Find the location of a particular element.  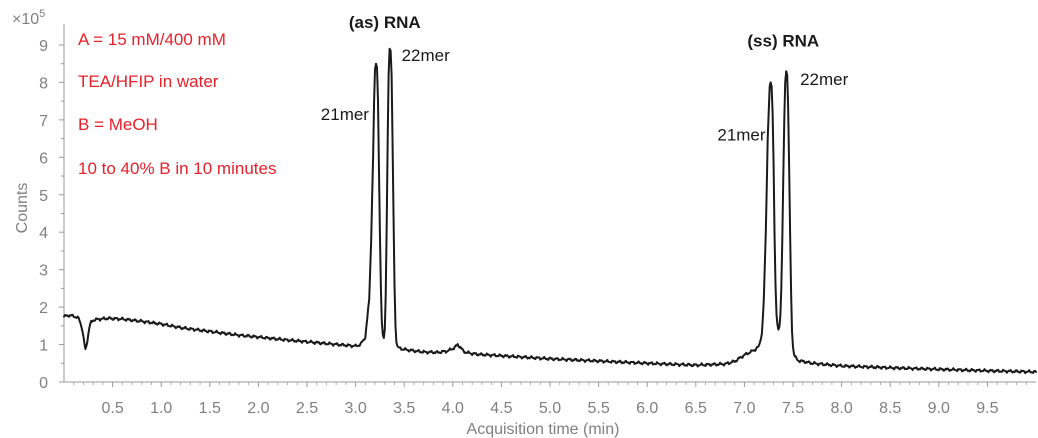

y-tick-label: 3 is located at coordinates (43, 271).